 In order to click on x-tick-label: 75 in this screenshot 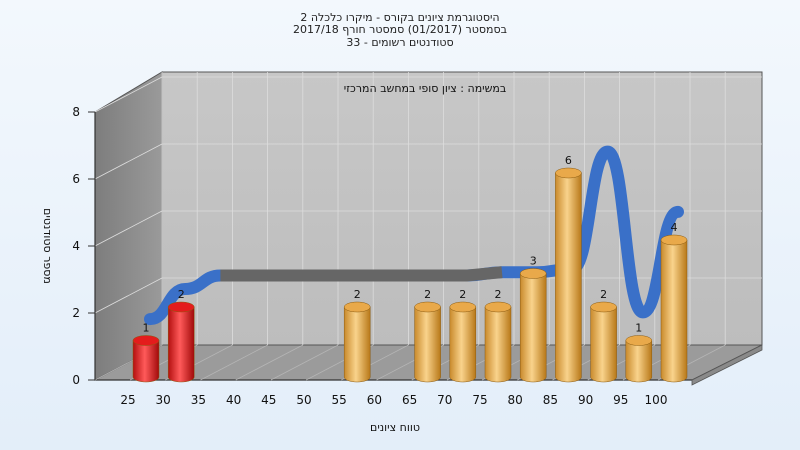, I will do `click(479, 400)`.